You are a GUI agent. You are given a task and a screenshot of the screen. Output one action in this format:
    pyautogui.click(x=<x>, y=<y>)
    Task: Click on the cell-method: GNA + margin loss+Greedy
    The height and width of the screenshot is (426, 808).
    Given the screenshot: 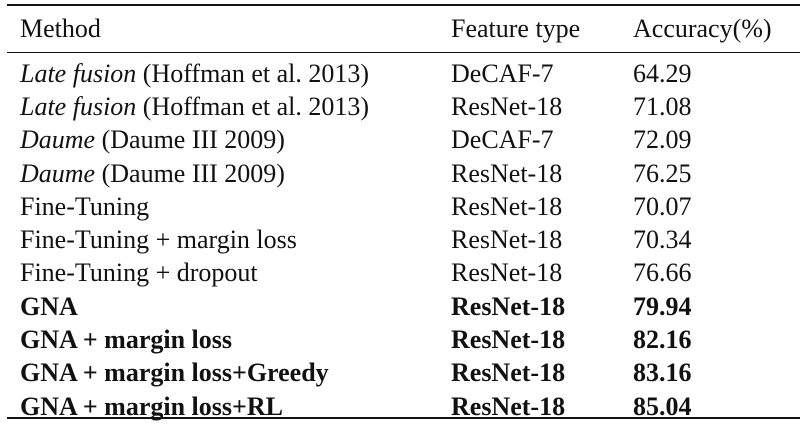 What is the action you would take?
    pyautogui.click(x=225, y=373)
    